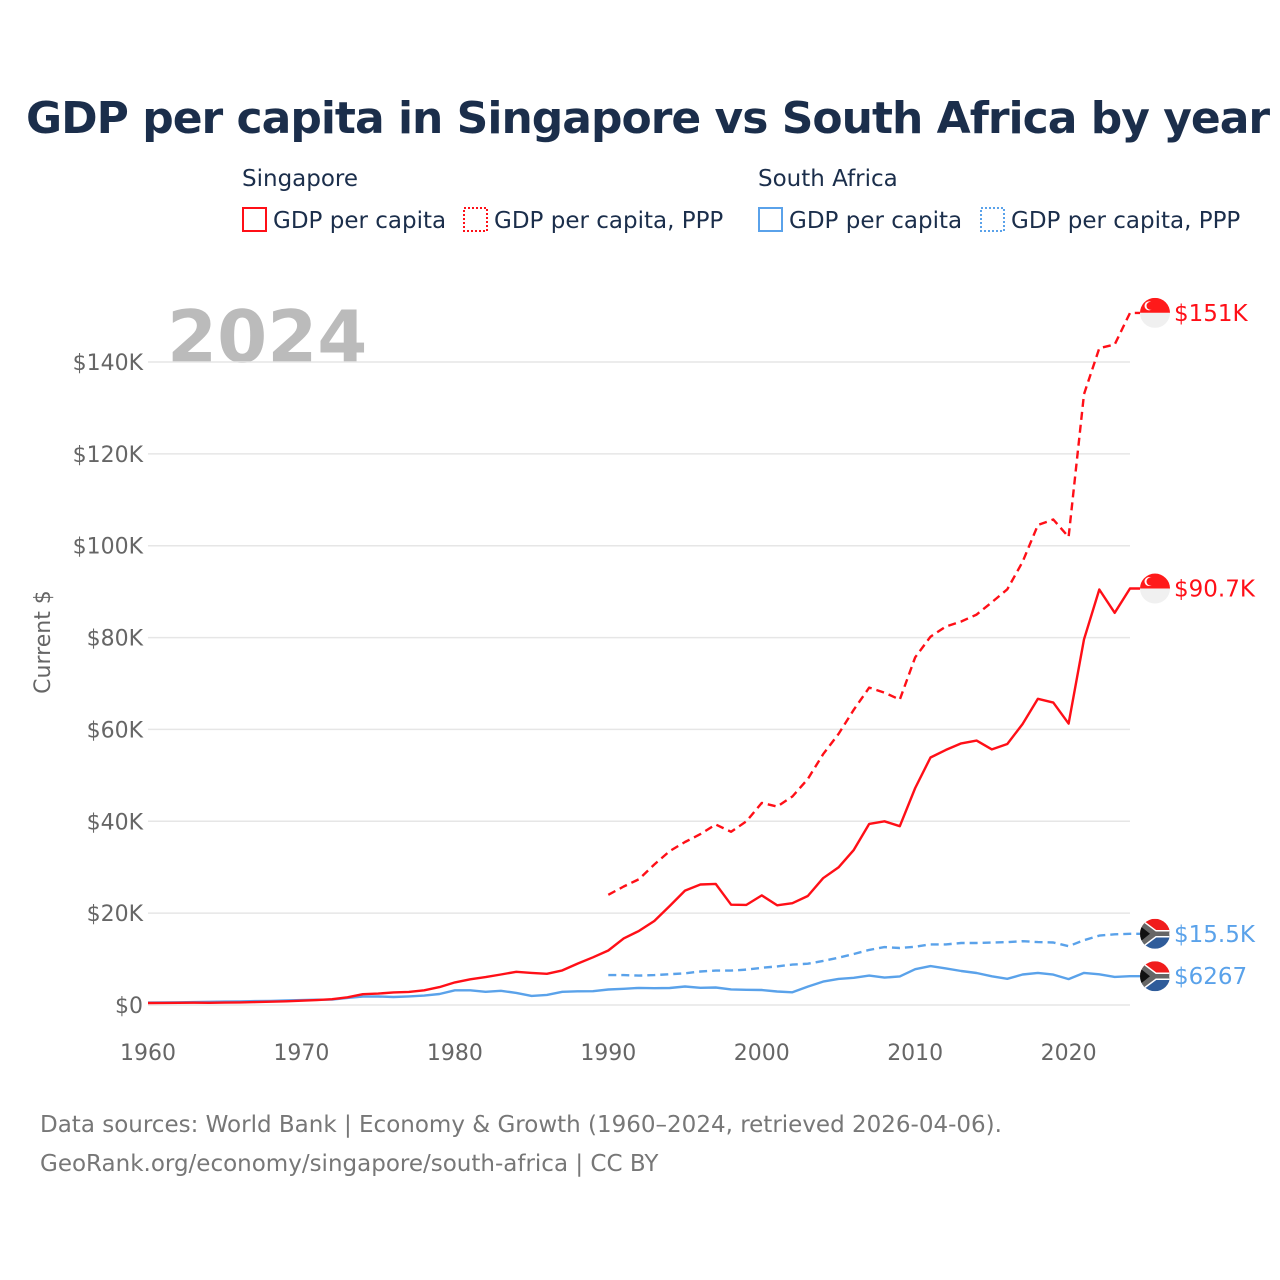 This screenshot has height=1280, width=1280. Describe the element at coordinates (455, 1053) in the screenshot. I see `x-tick-label: 1980` at that location.